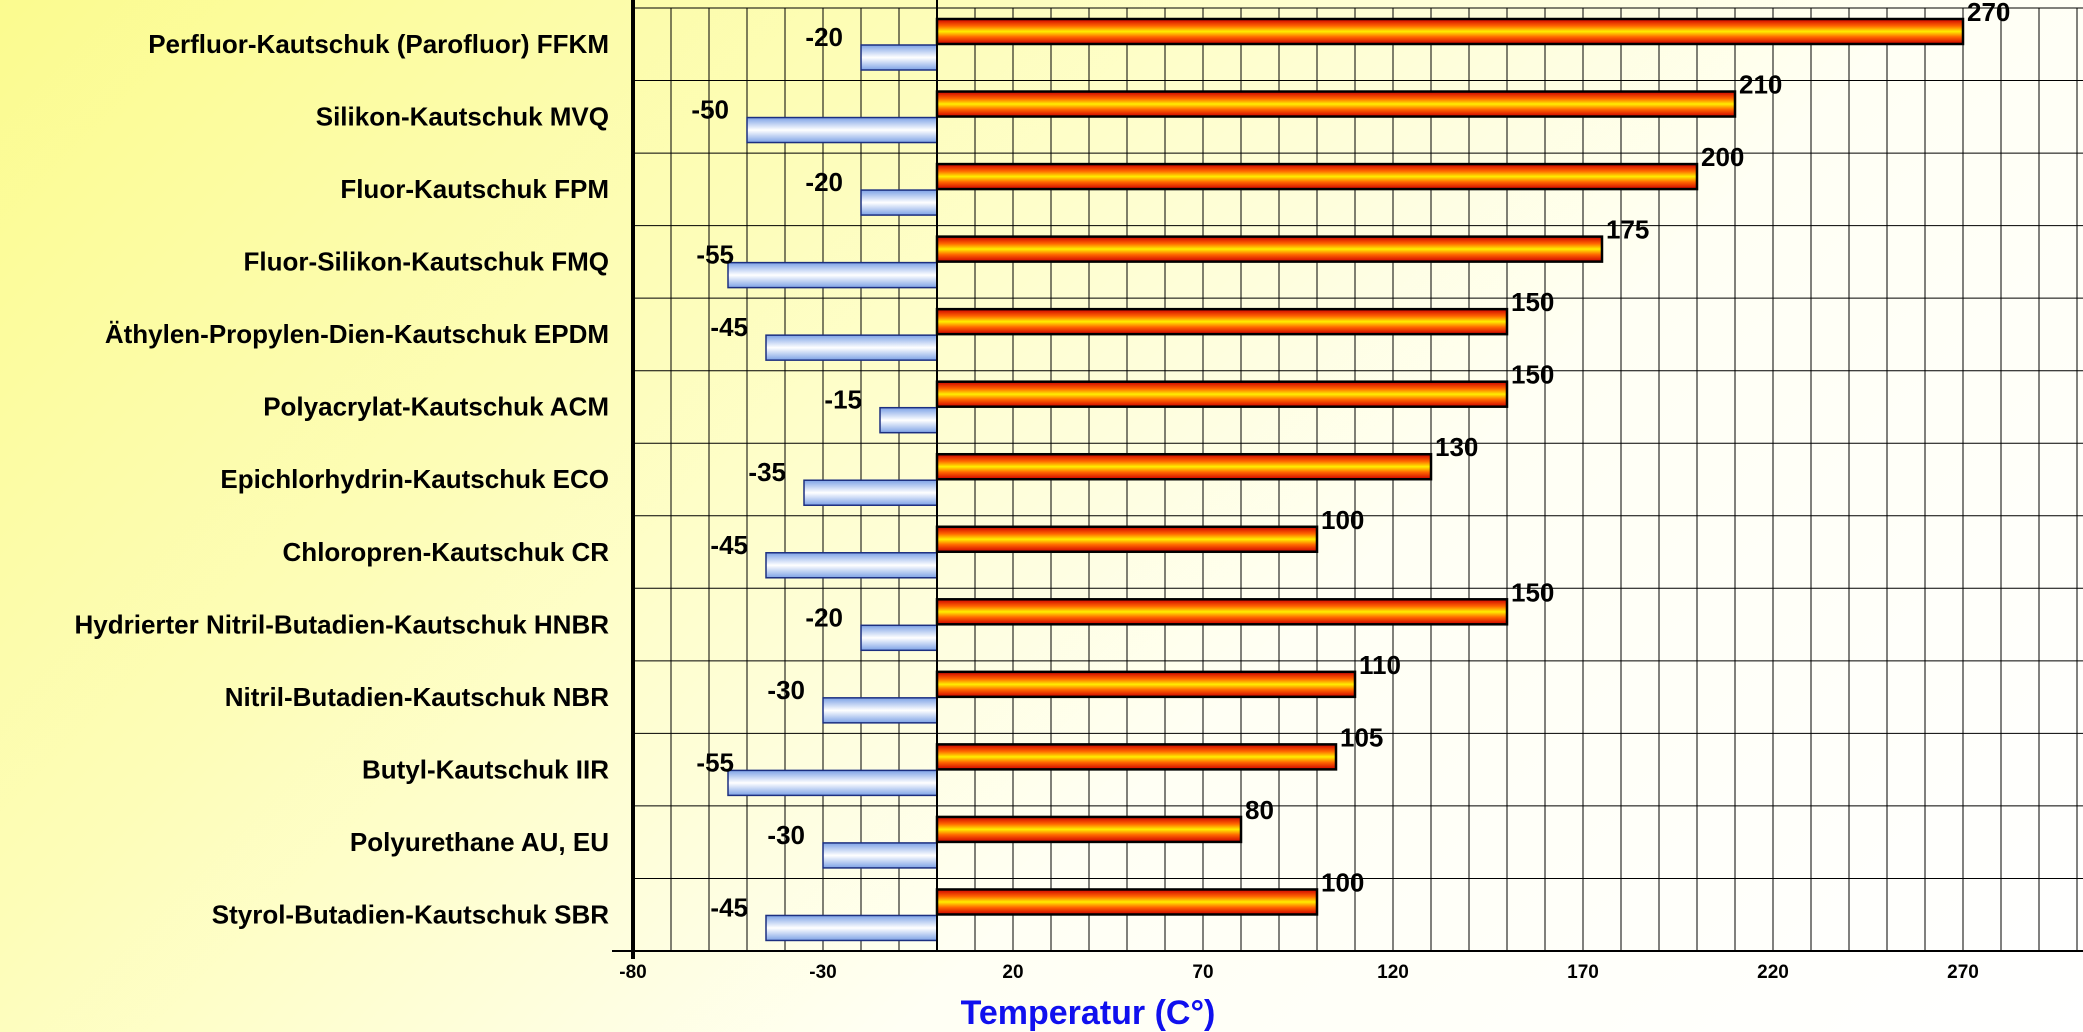  I want to click on data-label-max: 200, so click(1722, 157).